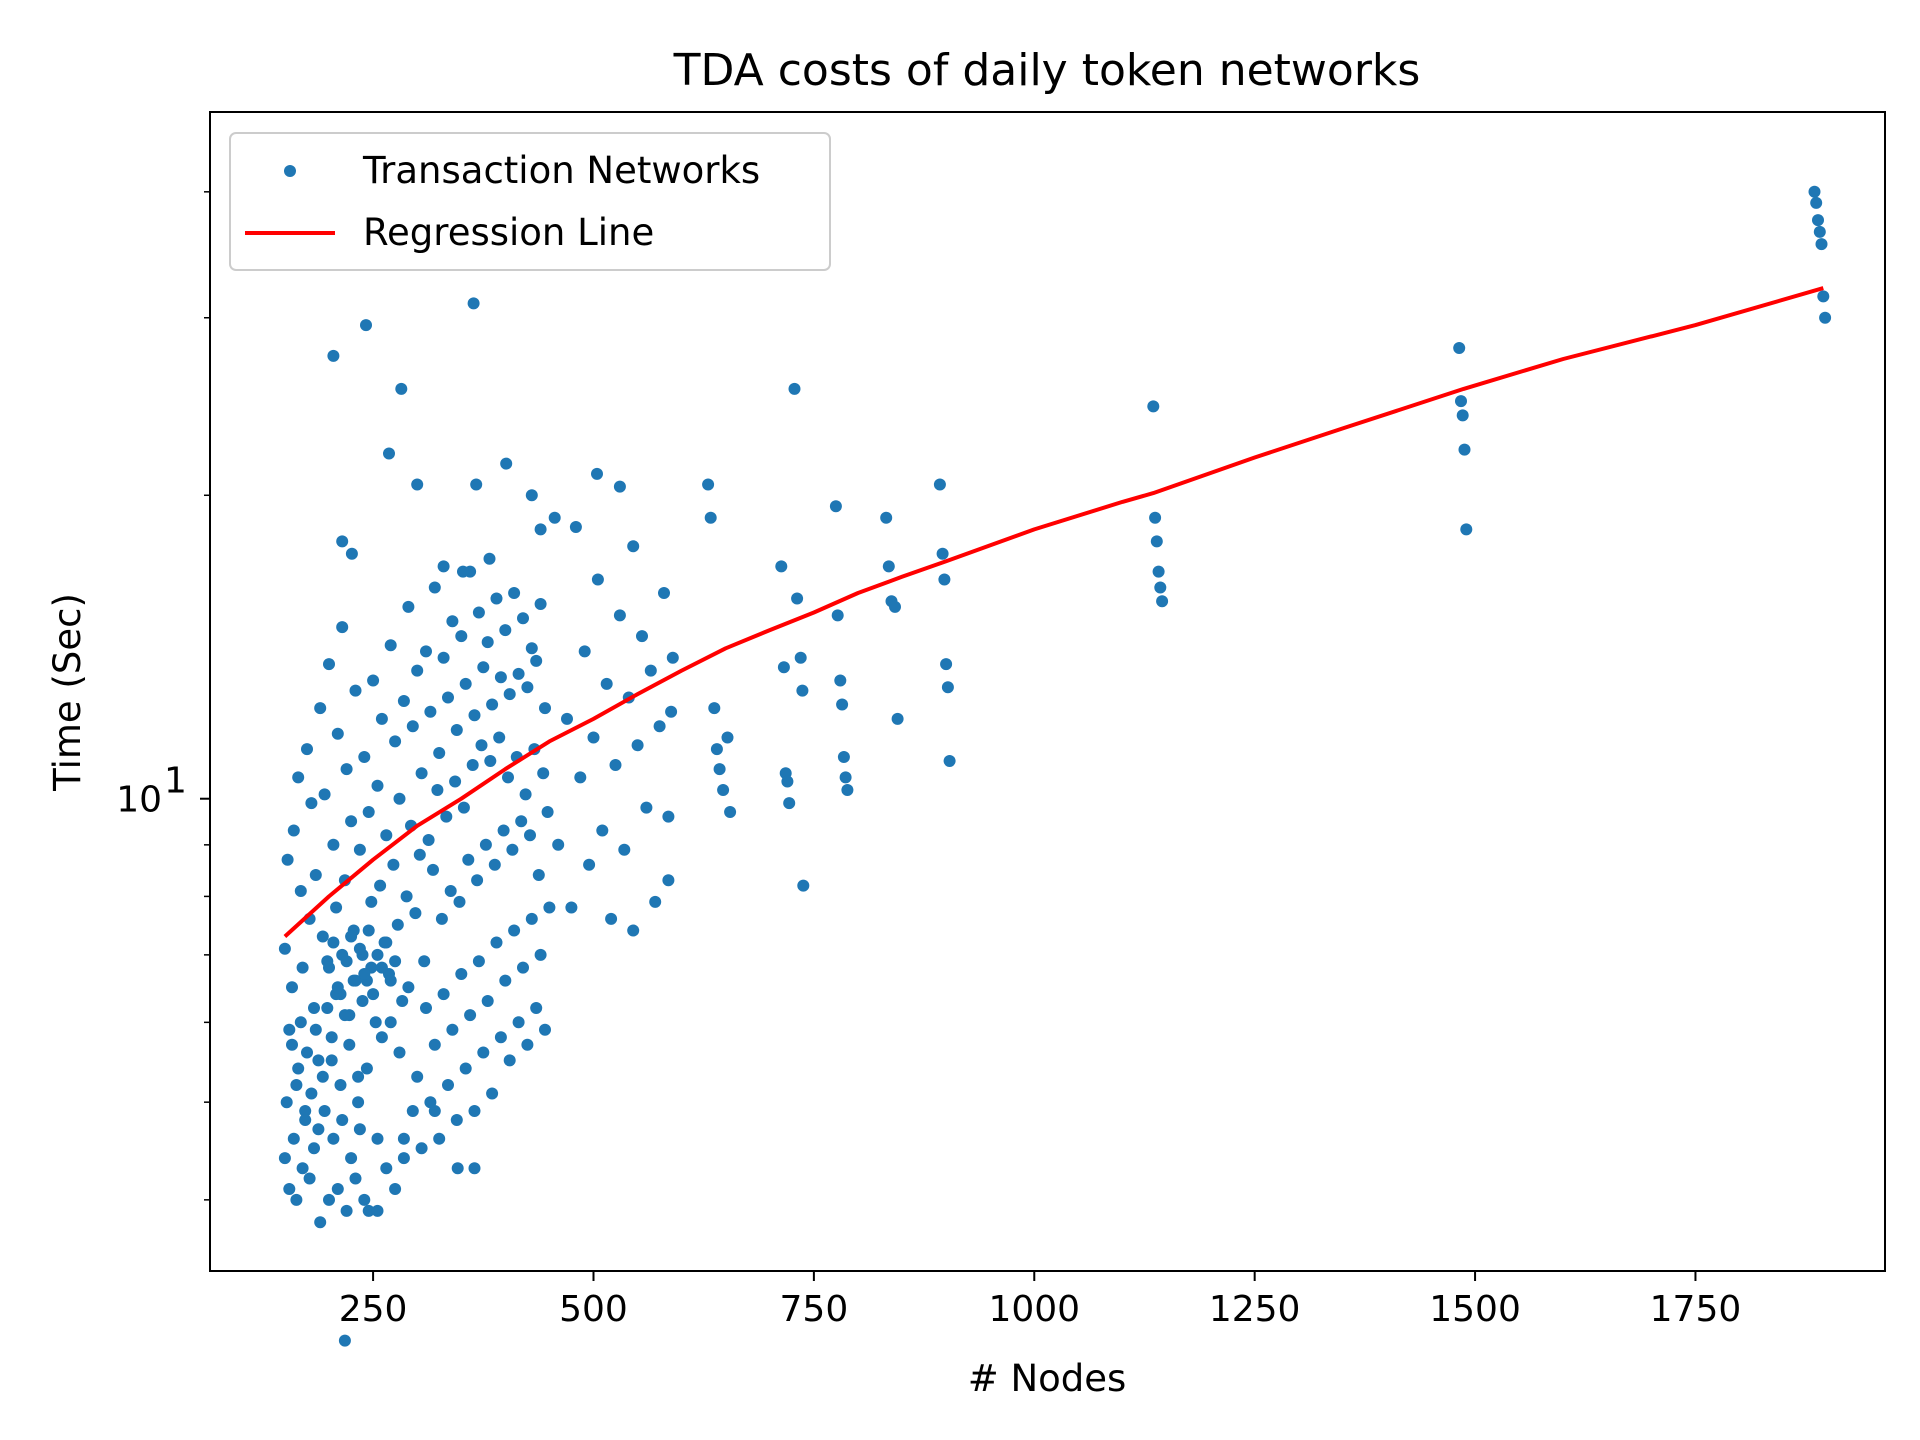  I want to click on y-tick-label-exponent-10: 1, so click(175, 781).